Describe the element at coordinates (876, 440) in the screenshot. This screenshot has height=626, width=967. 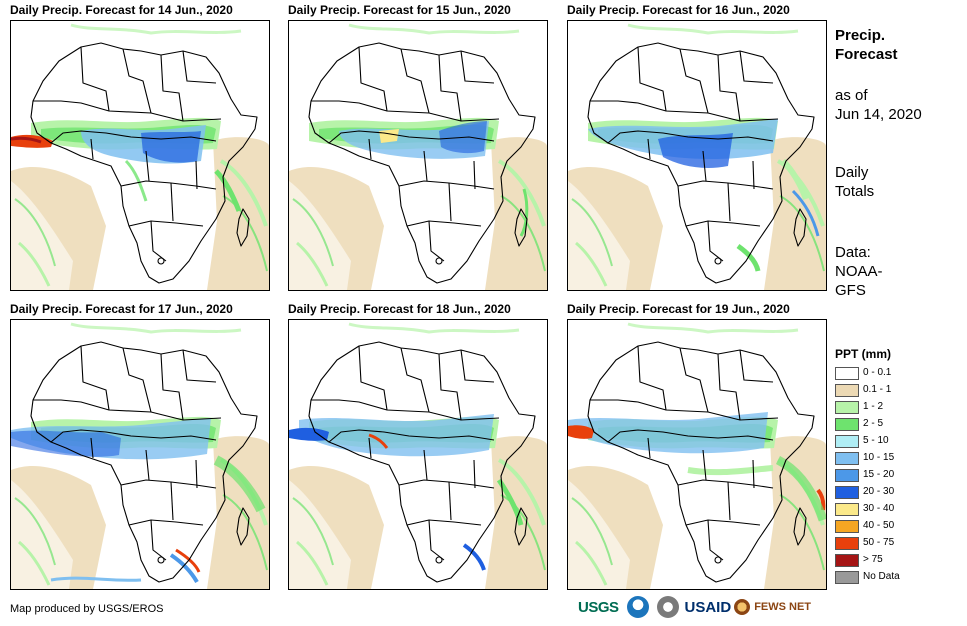
I see `legend-label: 5 - 10` at that location.